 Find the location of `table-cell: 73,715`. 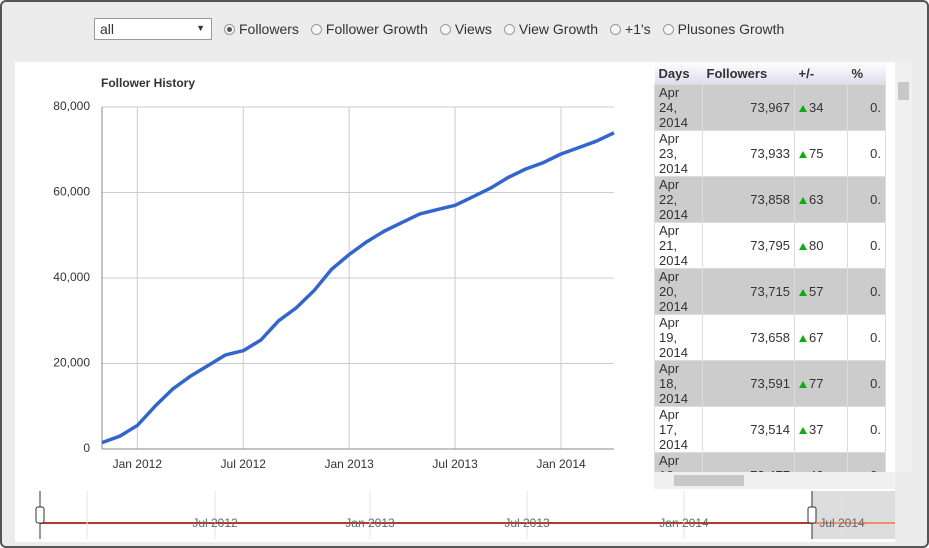

table-cell: 73,715 is located at coordinates (748, 291).